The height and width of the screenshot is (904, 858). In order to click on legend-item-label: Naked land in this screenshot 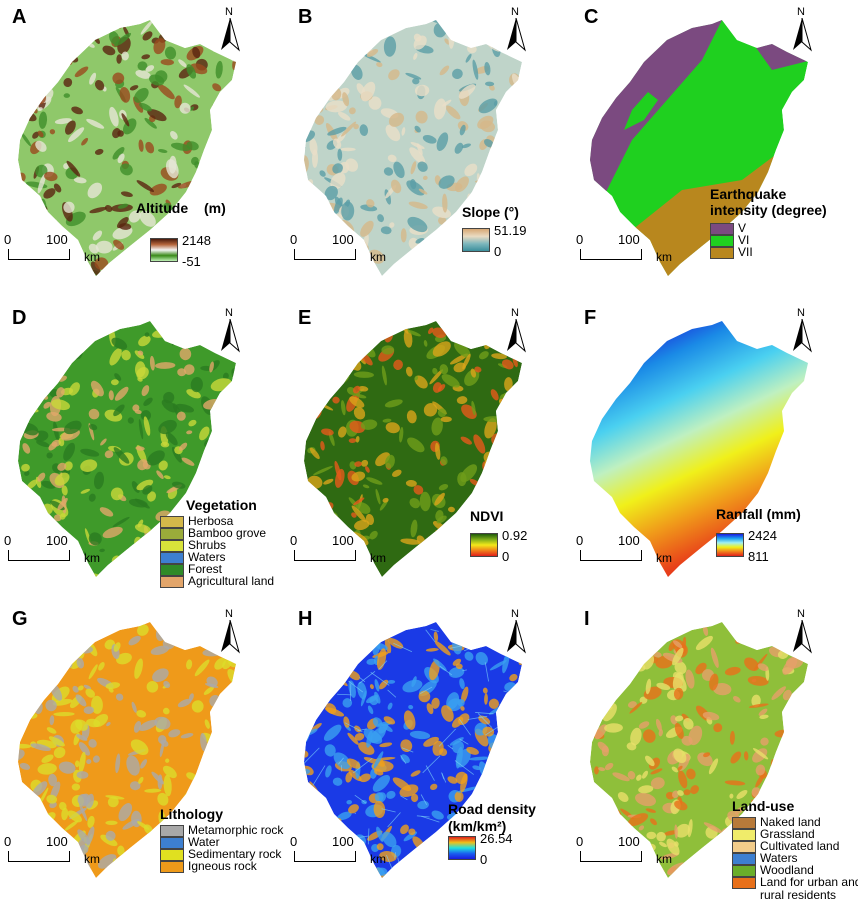, I will do `click(790, 822)`.